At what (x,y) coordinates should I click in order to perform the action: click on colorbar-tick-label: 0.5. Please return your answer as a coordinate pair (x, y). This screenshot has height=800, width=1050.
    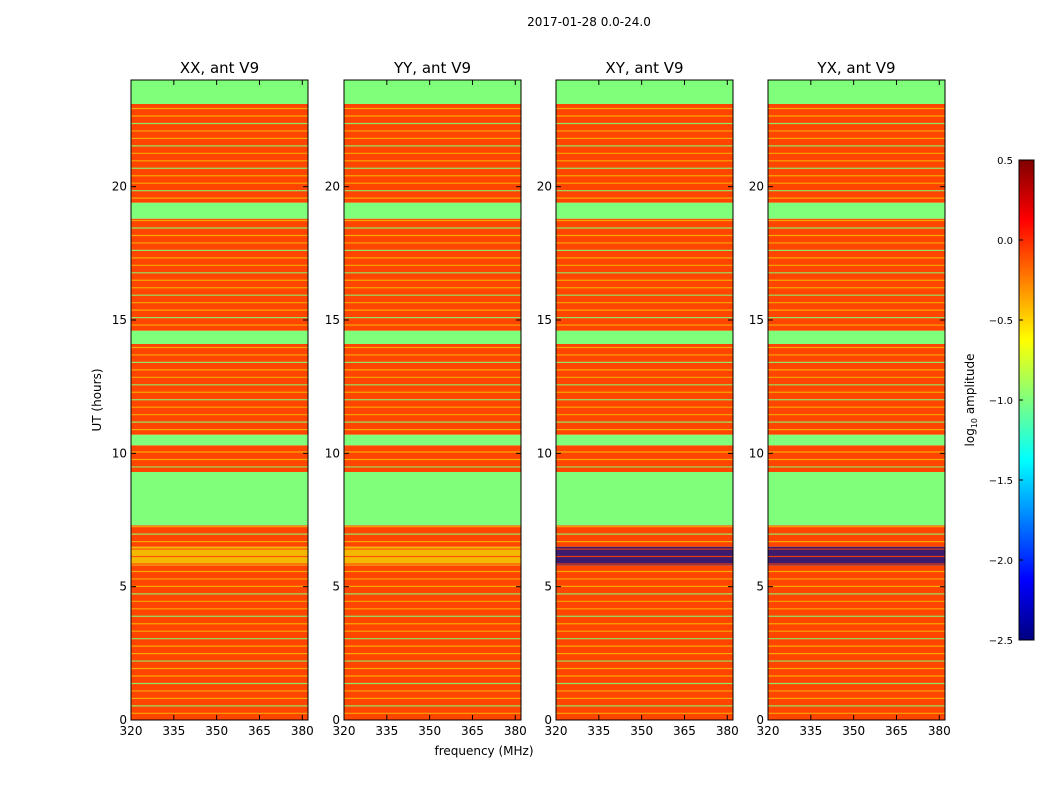
    Looking at the image, I should click on (1005, 161).